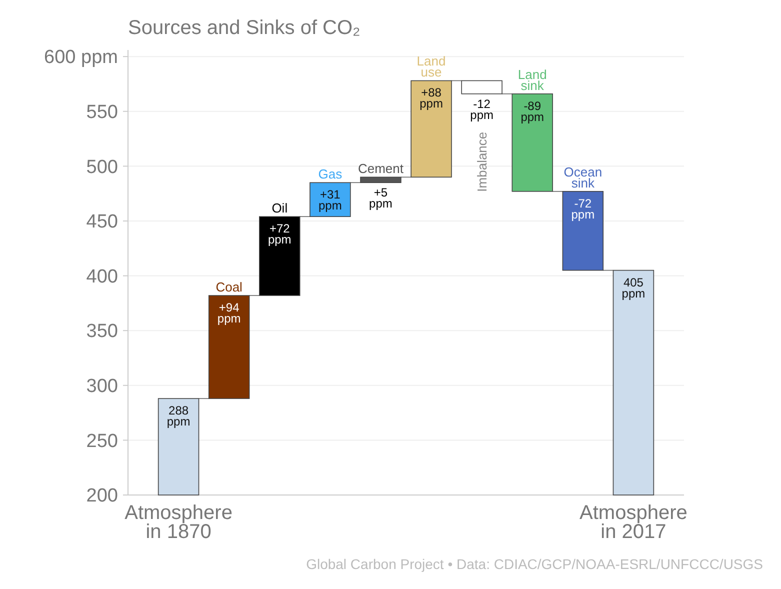 The height and width of the screenshot is (589, 781). What do you see at coordinates (583, 209) in the screenshot?
I see `data-label: -72 ppm` at bounding box center [583, 209].